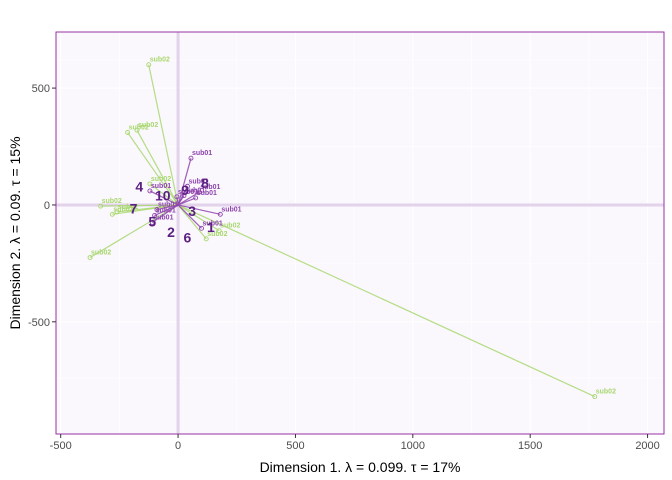 Image resolution: width=672 pixels, height=480 pixels. What do you see at coordinates (188, 238) in the screenshot?
I see `item-label-6: 6` at bounding box center [188, 238].